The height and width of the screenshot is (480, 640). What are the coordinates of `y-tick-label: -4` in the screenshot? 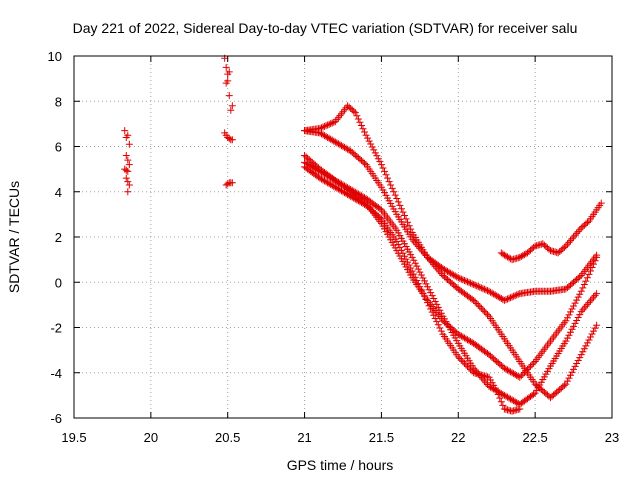 It's located at (56, 373).